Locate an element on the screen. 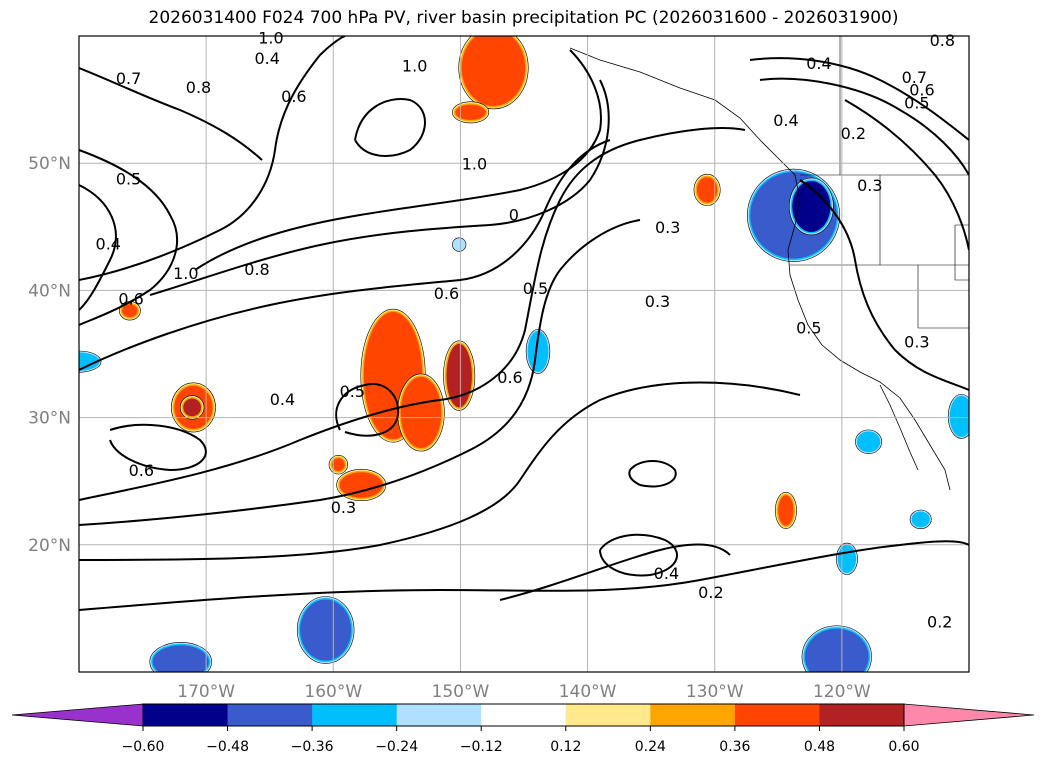  pv-contour-0.3-east is located at coordinates (884, 285).